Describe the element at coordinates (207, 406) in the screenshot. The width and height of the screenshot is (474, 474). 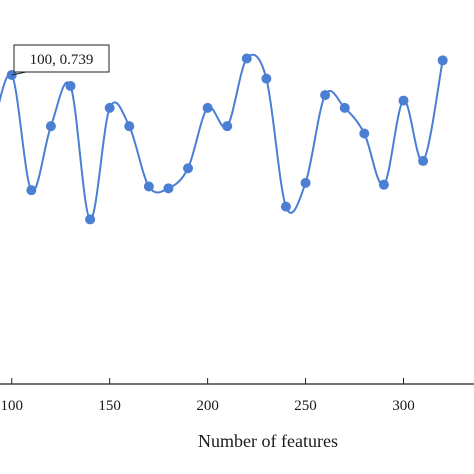
I see `x-tick-label: 200` at that location.